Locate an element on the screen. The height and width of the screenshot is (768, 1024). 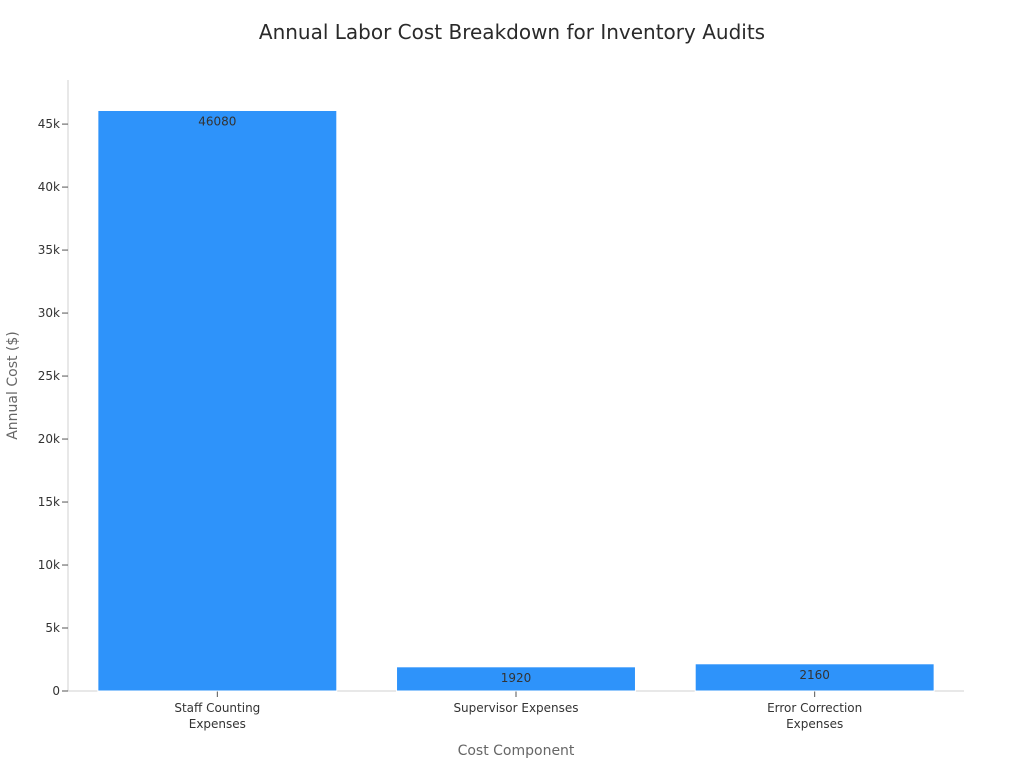
x-tick-label: Error Correction Expenses is located at coordinates (814, 716).